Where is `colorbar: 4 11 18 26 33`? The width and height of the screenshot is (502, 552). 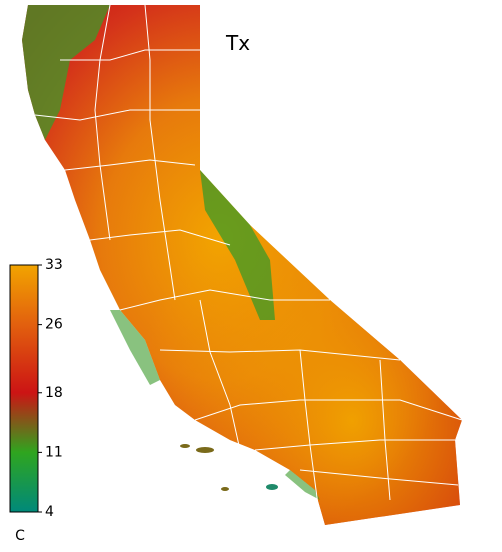
colorbar: 4 11 18 26 33 is located at coordinates (36, 388).